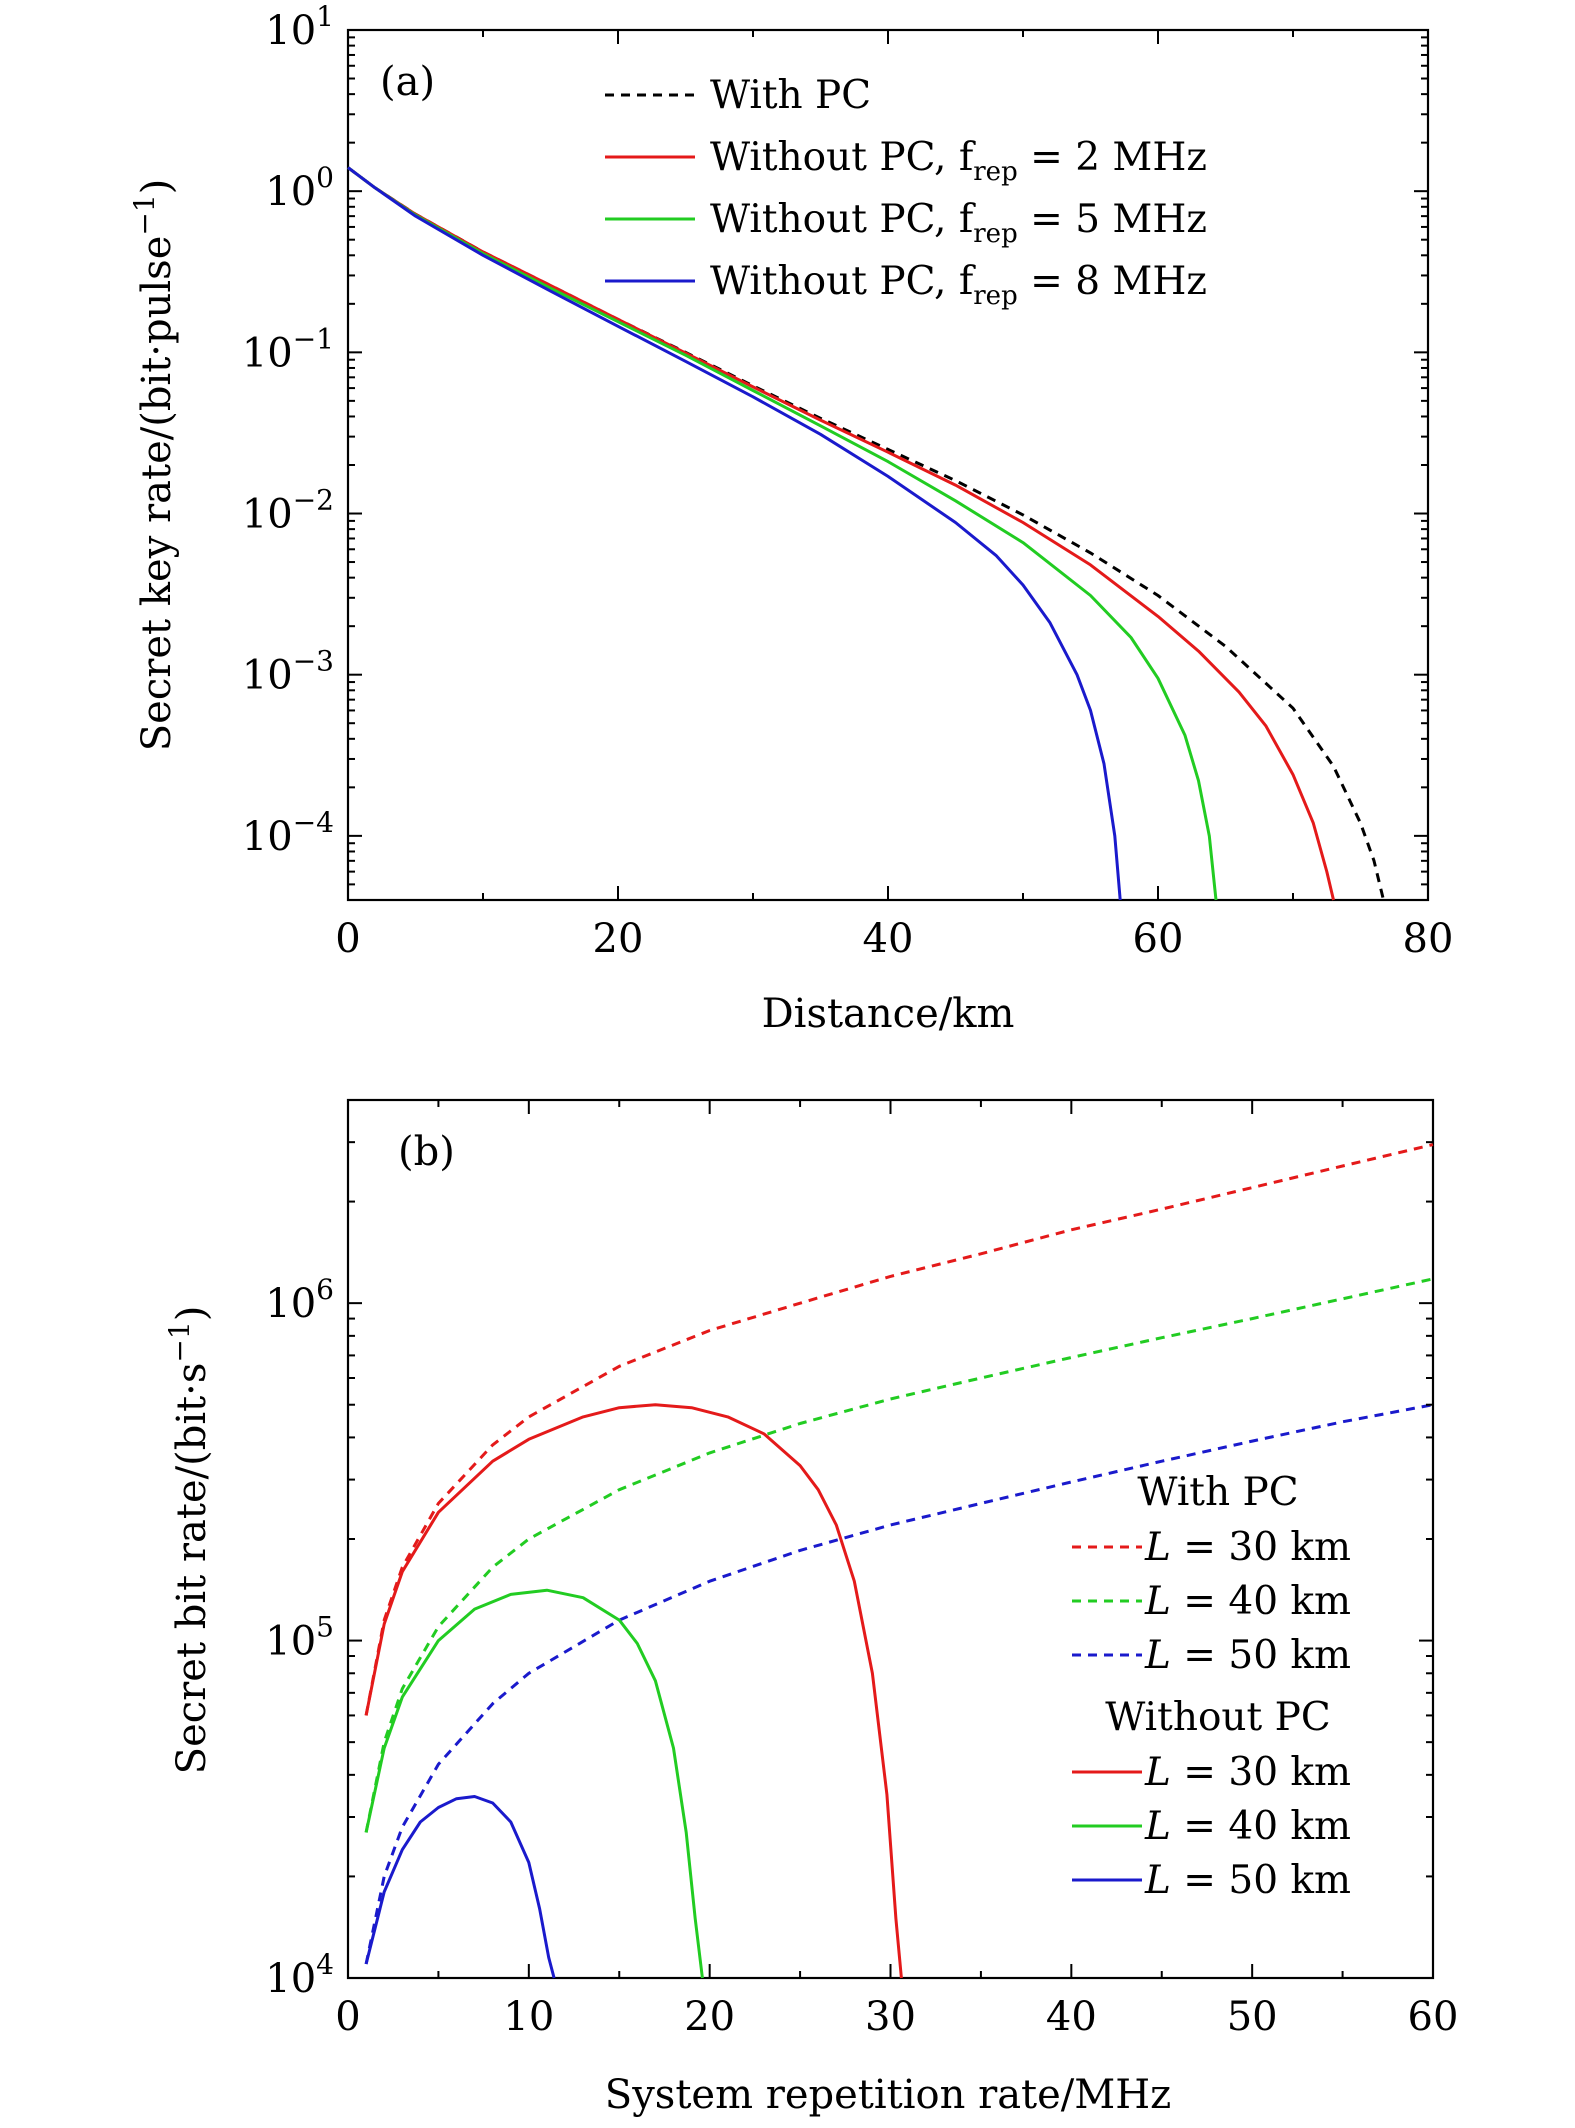  What do you see at coordinates (313, 338) in the screenshot?
I see `y-tick-label-exp: −1` at bounding box center [313, 338].